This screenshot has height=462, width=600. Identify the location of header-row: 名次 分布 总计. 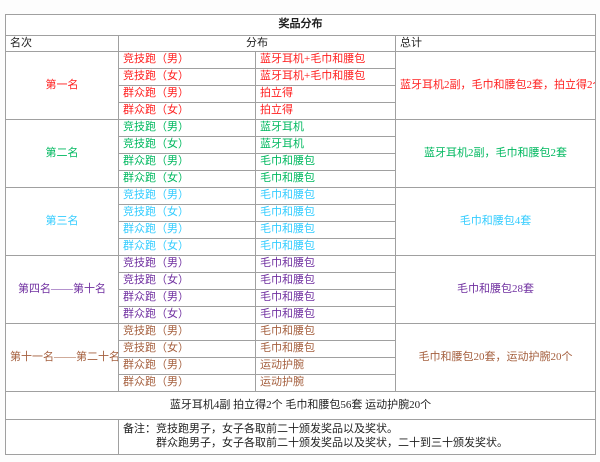
(300, 43).